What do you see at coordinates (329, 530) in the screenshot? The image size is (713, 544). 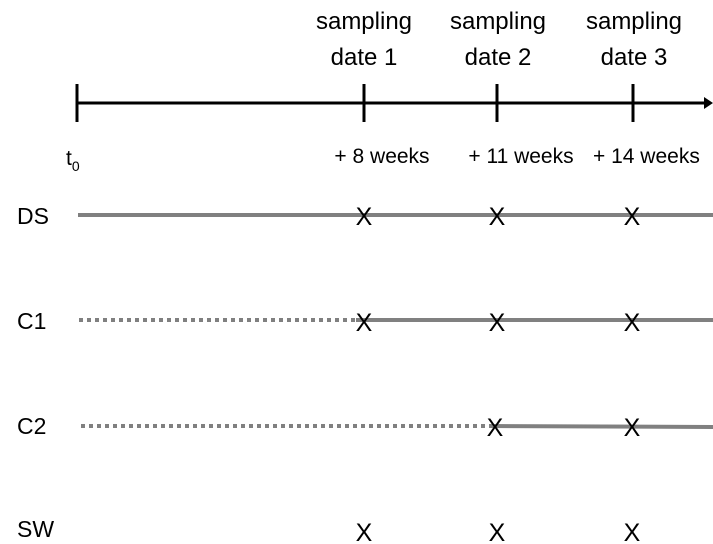 I see `row-sw: SW X X X` at bounding box center [329, 530].